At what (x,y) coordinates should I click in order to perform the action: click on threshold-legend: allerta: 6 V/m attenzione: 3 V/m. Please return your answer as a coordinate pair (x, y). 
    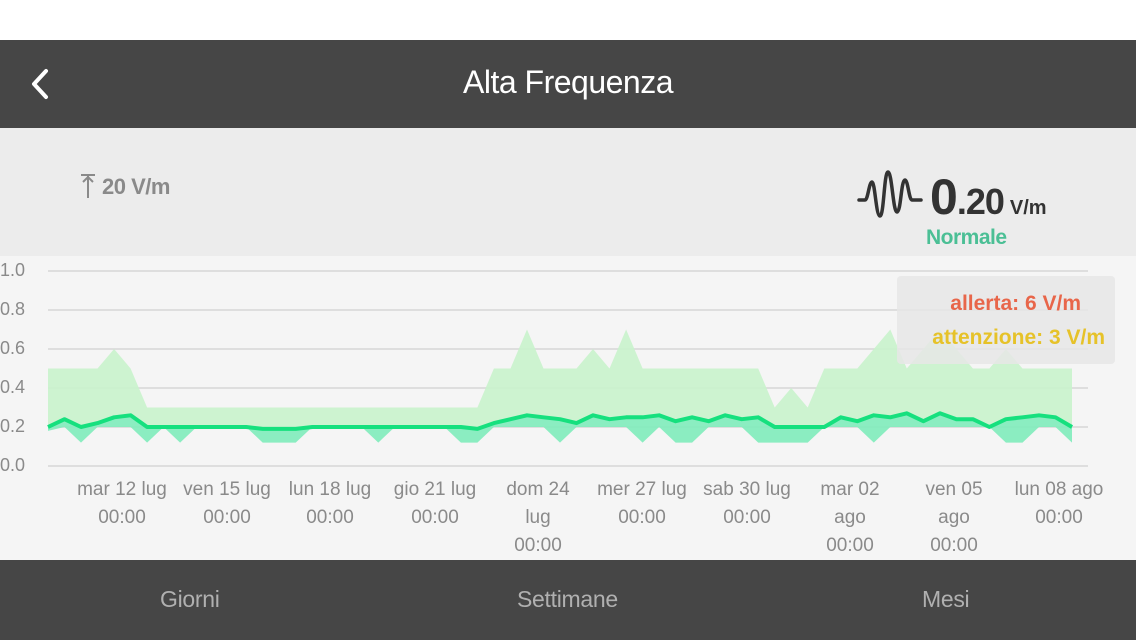
    Looking at the image, I should click on (1006, 320).